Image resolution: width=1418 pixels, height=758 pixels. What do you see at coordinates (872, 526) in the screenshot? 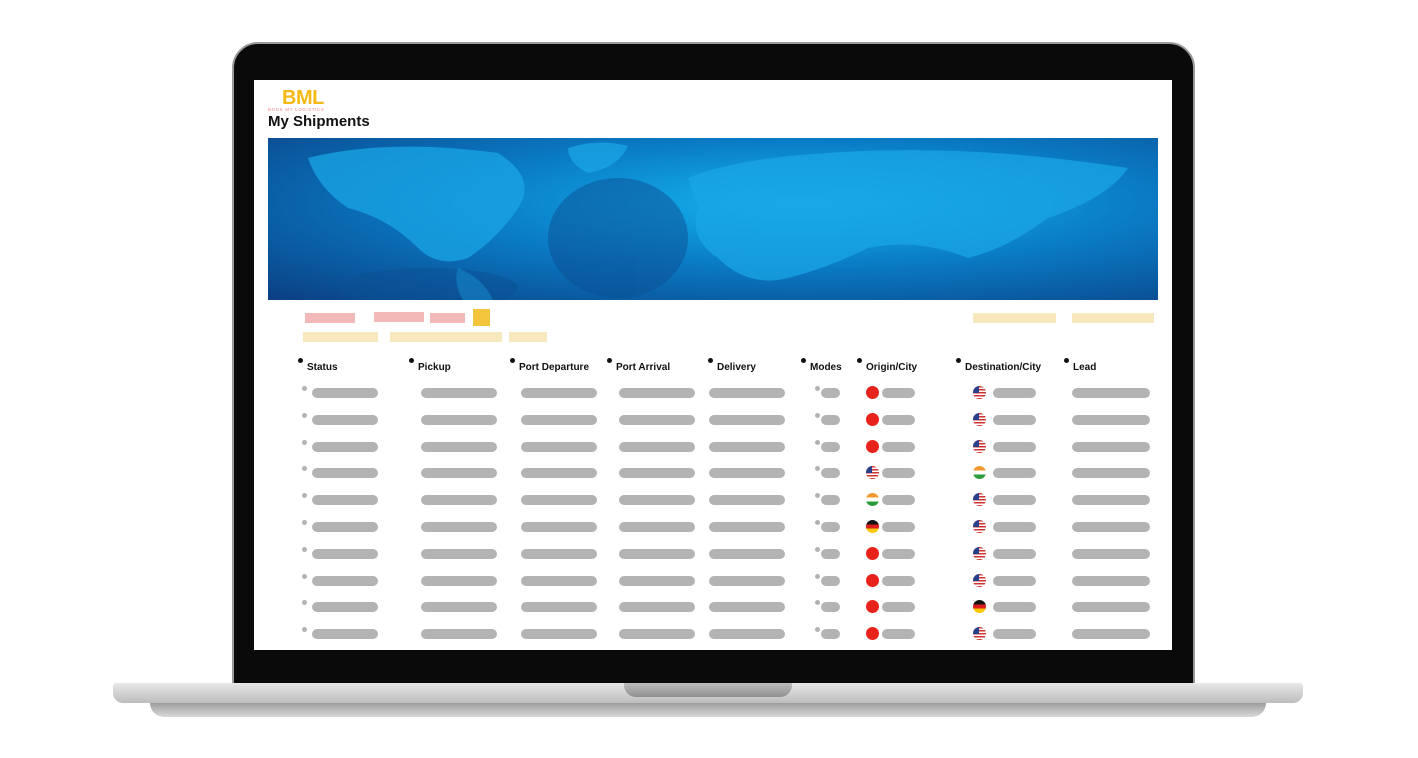
I see `origin-flag-de-icon` at bounding box center [872, 526].